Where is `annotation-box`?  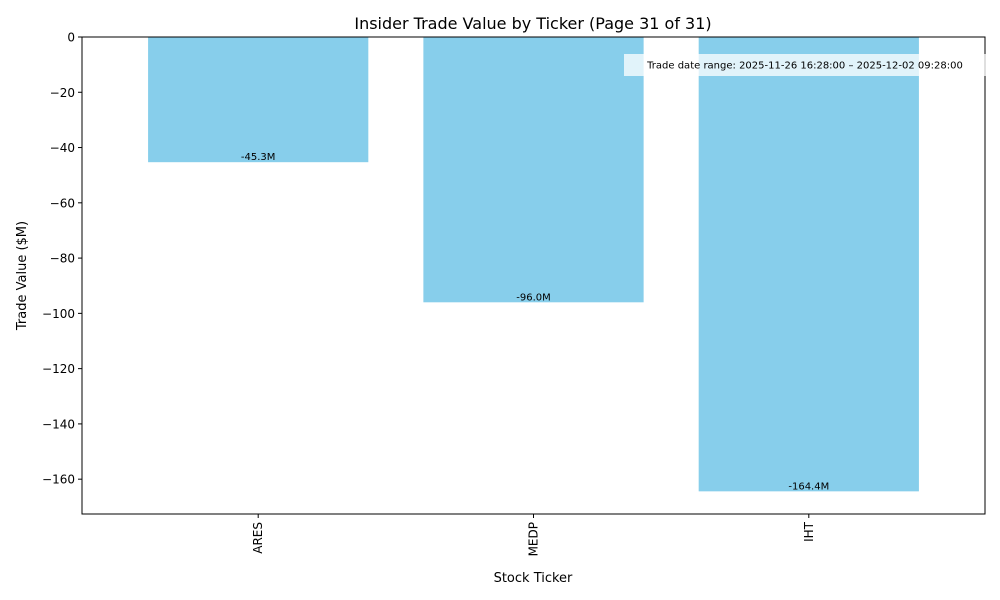
annotation-box is located at coordinates (805, 65).